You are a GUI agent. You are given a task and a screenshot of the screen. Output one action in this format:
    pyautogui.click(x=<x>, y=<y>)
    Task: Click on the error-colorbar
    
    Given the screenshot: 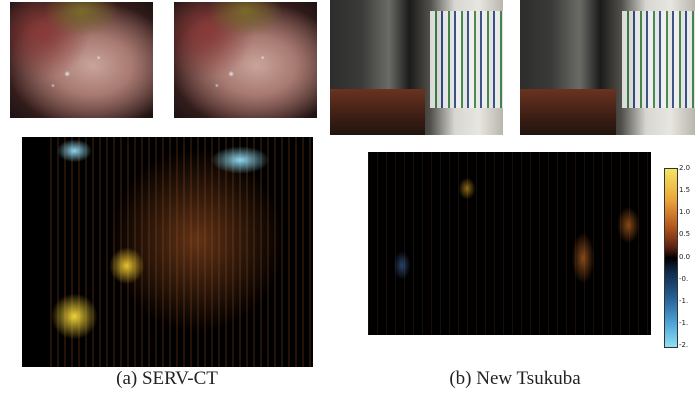 What is the action you would take?
    pyautogui.click(x=671, y=258)
    